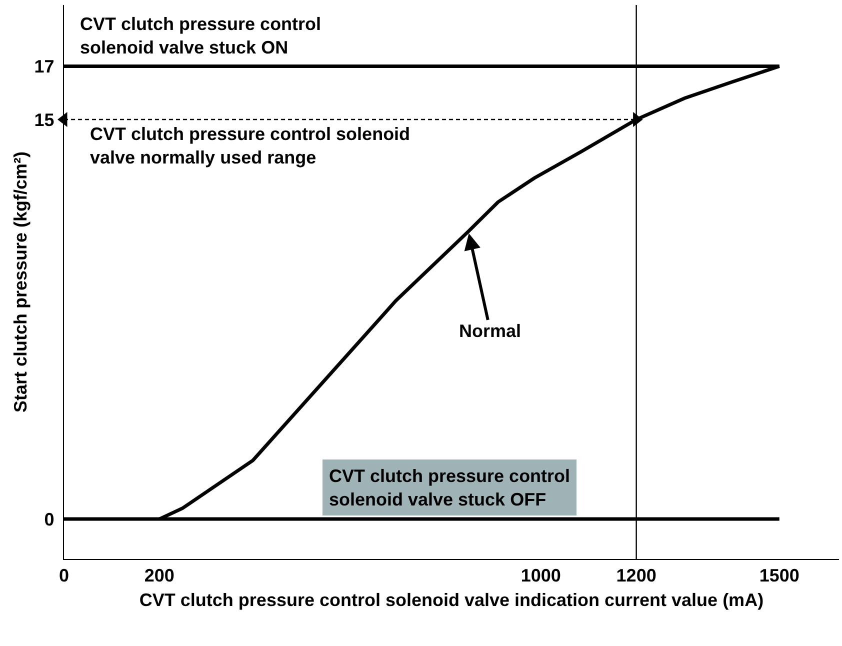  Describe the element at coordinates (540, 576) in the screenshot. I see `x-tick-label: 1000` at that location.